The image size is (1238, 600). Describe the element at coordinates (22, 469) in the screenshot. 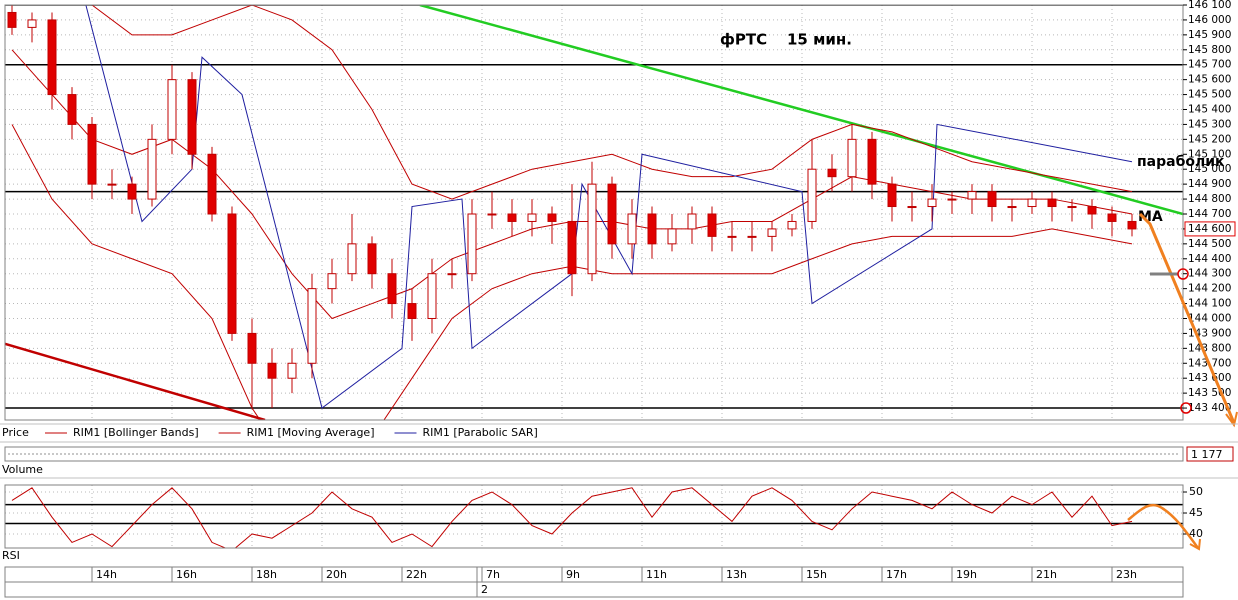

I see `panel-label: Volume` at that location.